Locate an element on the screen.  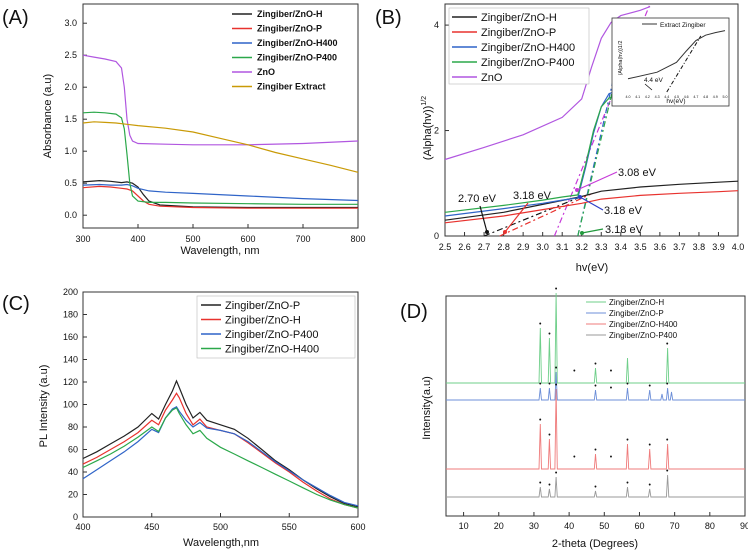
panel-b-xtick-label: 2.9 is located at coordinates (523, 247).